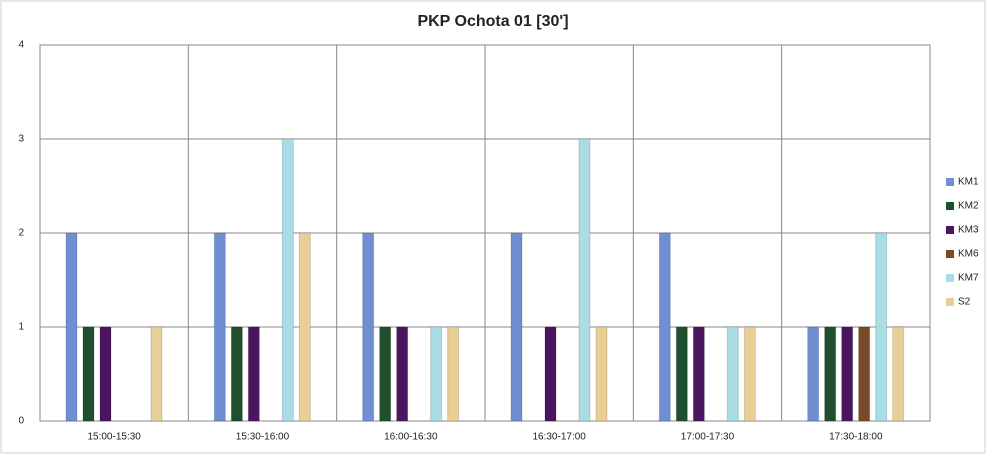 The width and height of the screenshot is (986, 454). Describe the element at coordinates (968, 254) in the screenshot. I see `legend-label: KM6` at that location.